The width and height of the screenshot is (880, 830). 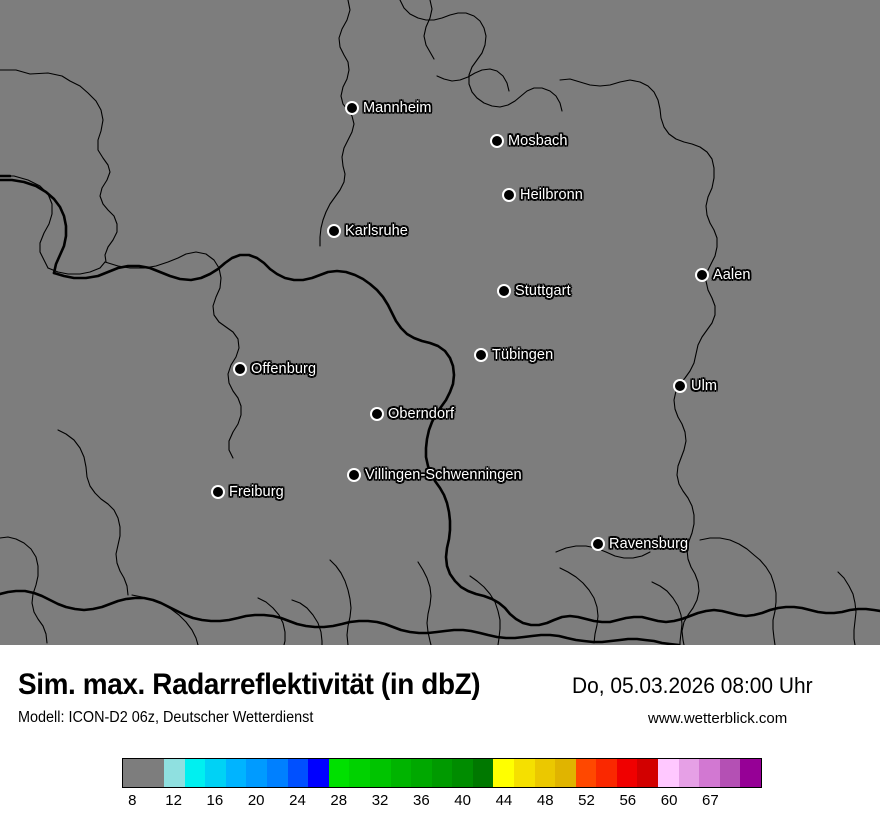 What do you see at coordinates (256, 800) in the screenshot?
I see `colorbar-tick: 20` at bounding box center [256, 800].